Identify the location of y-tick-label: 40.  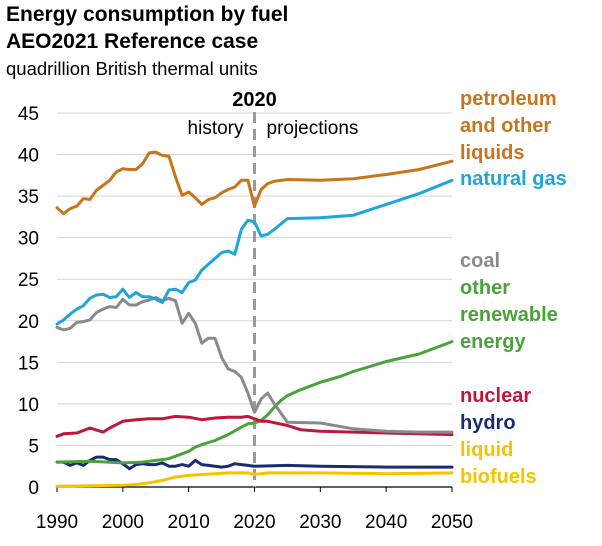
(28, 156).